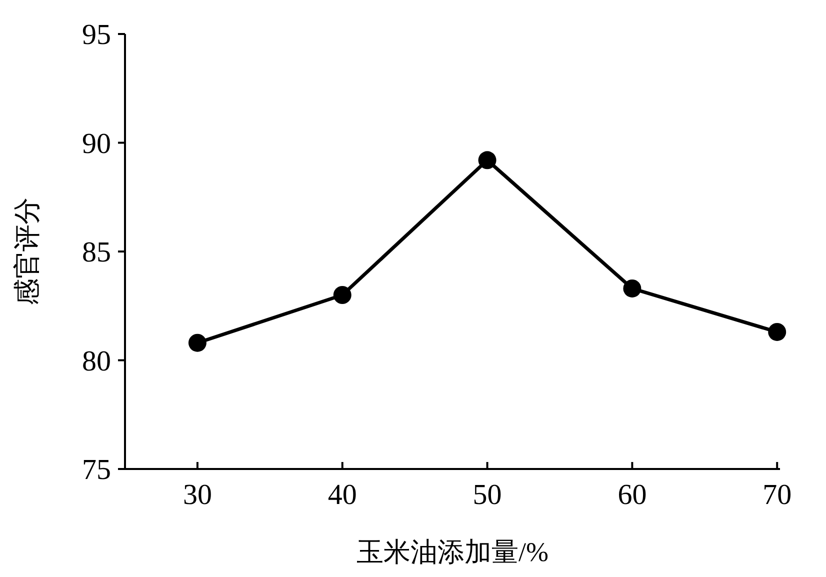 This screenshot has height=577, width=826. I want to click on x-tick-label: 50, so click(487, 495).